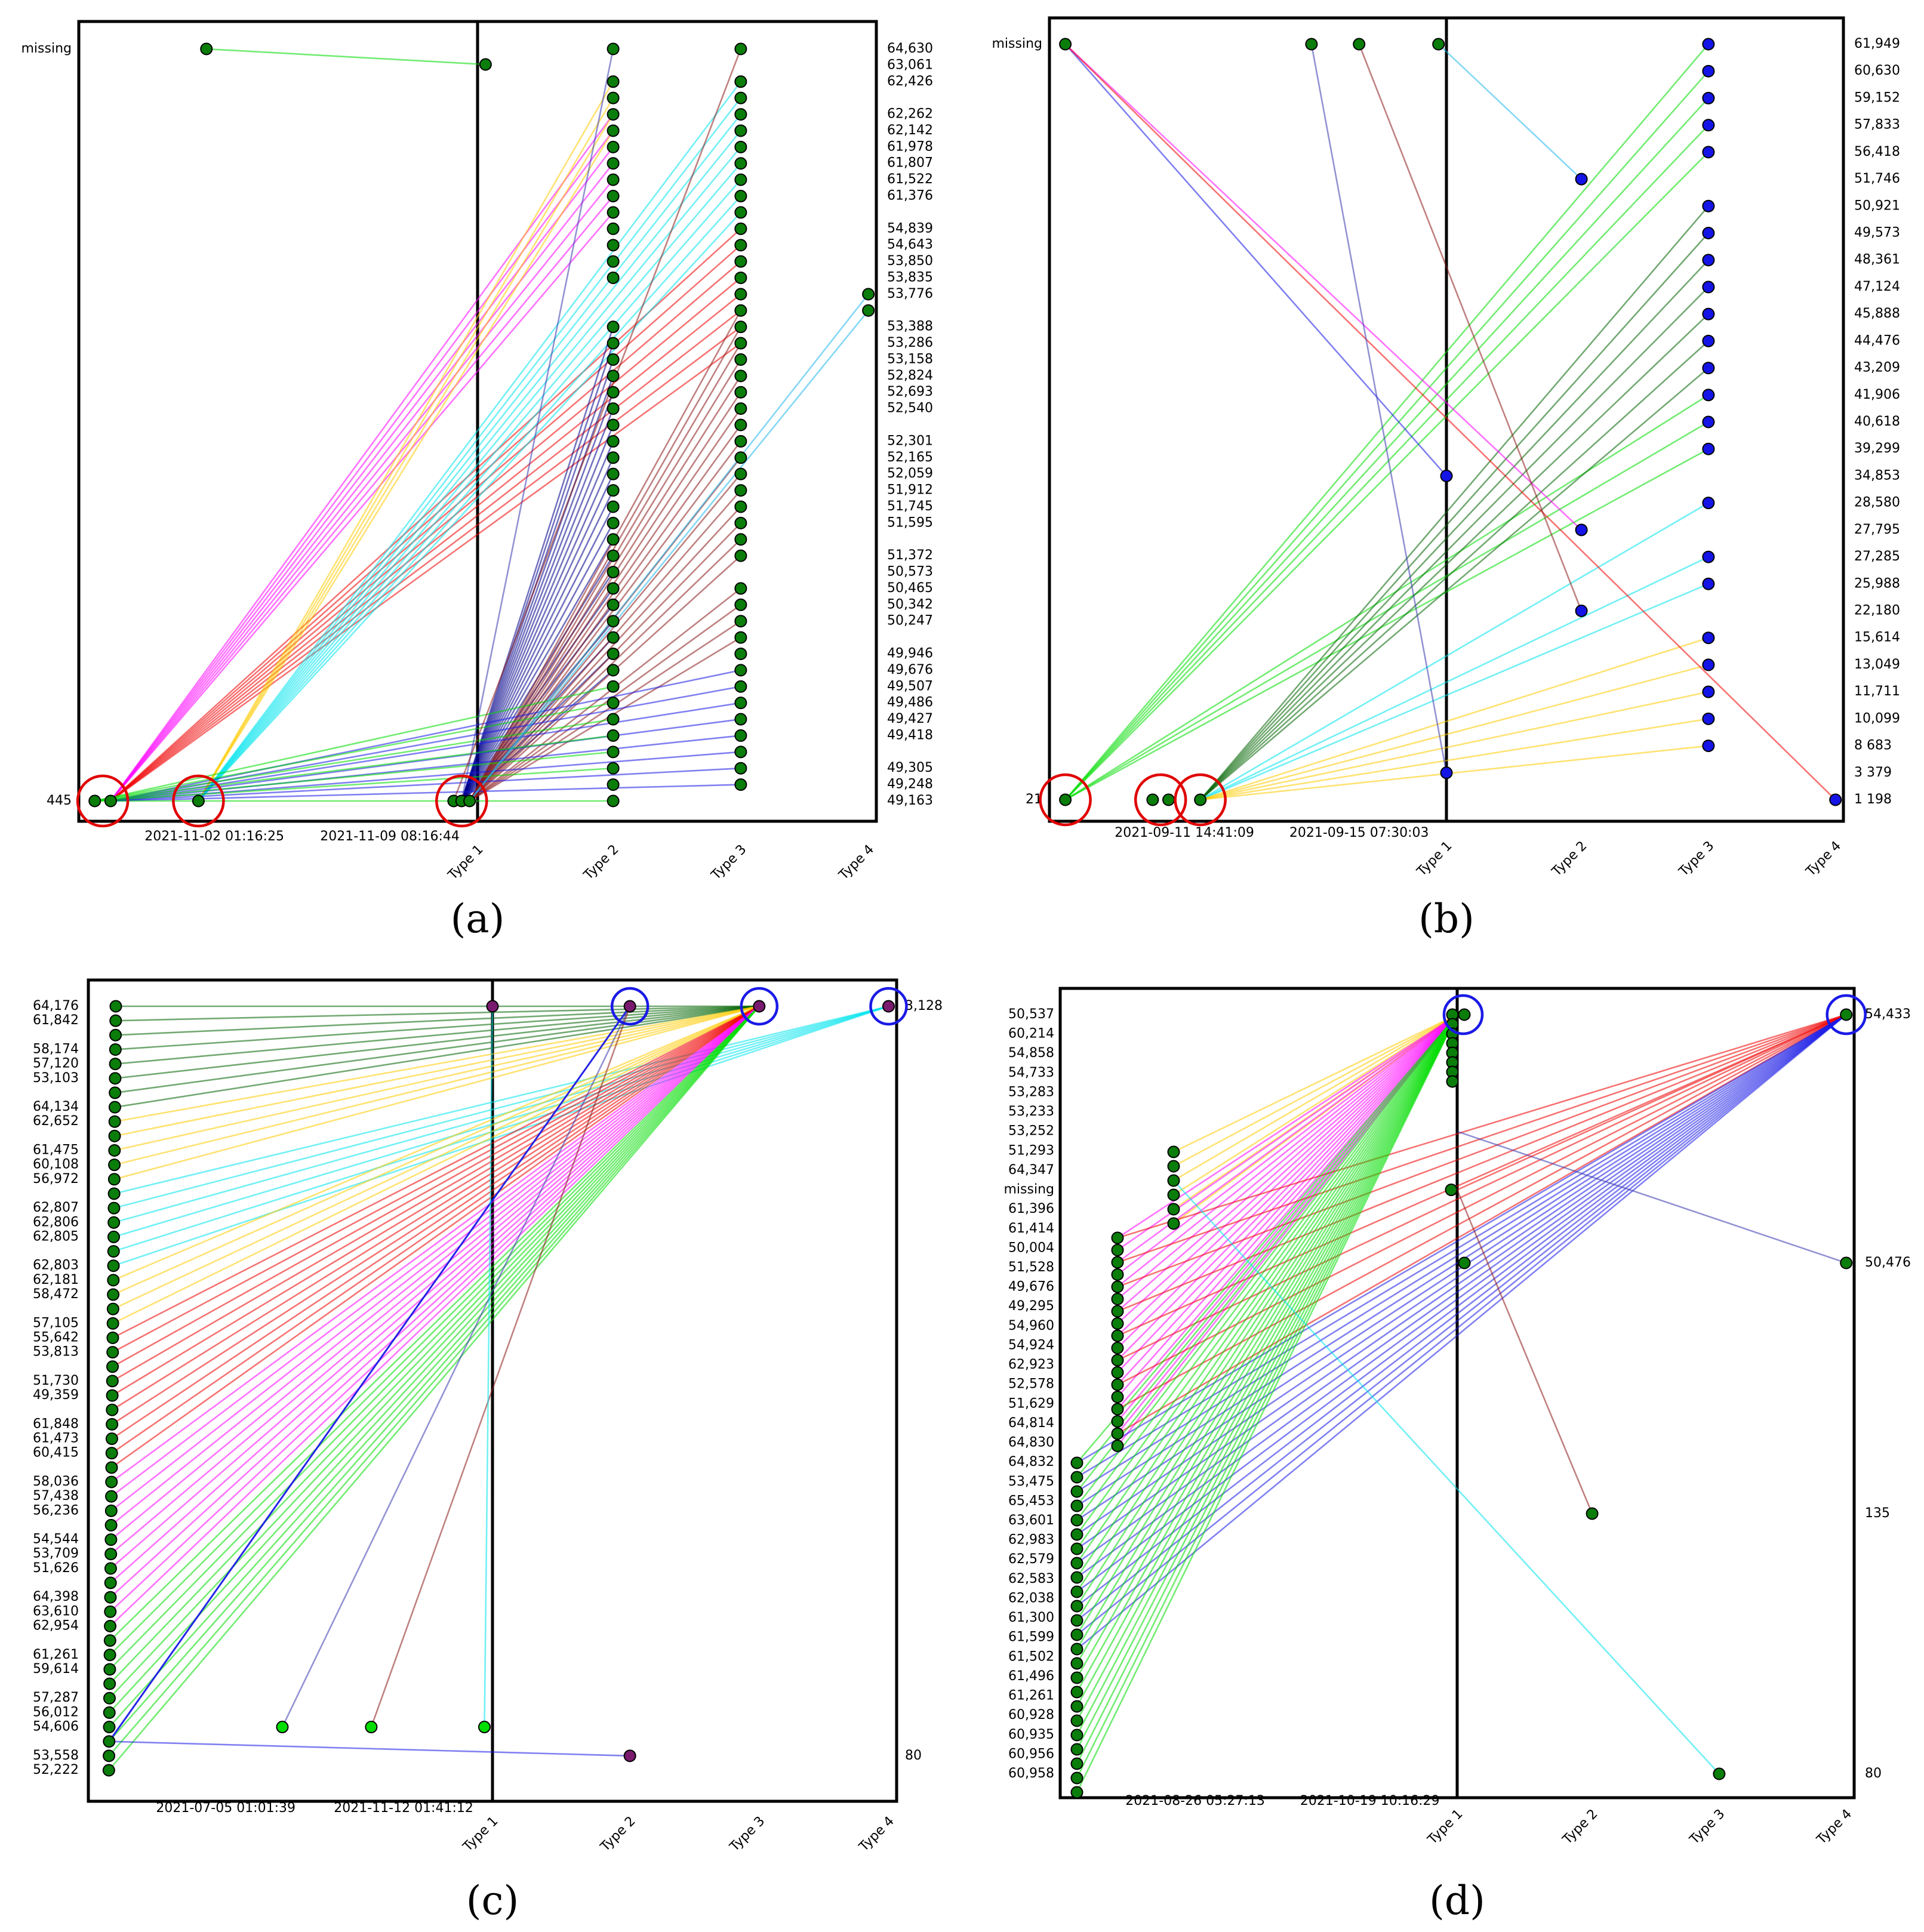  What do you see at coordinates (1031, 1598) in the screenshot?
I see `left-value-label: 62,038` at bounding box center [1031, 1598].